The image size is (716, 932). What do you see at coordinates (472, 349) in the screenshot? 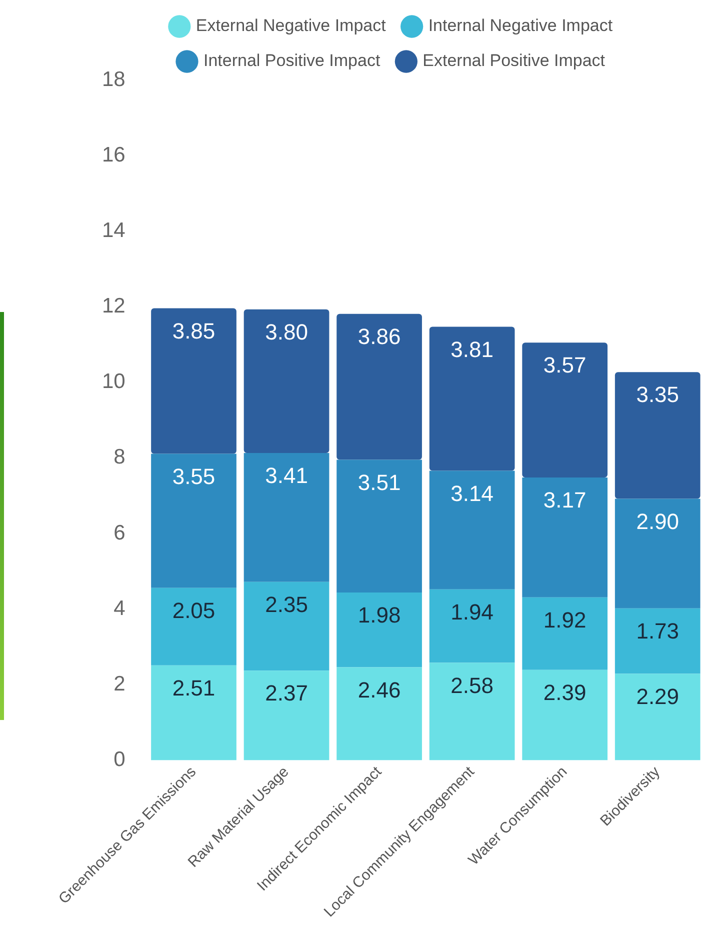
I see `data-label: 3.81` at bounding box center [472, 349].